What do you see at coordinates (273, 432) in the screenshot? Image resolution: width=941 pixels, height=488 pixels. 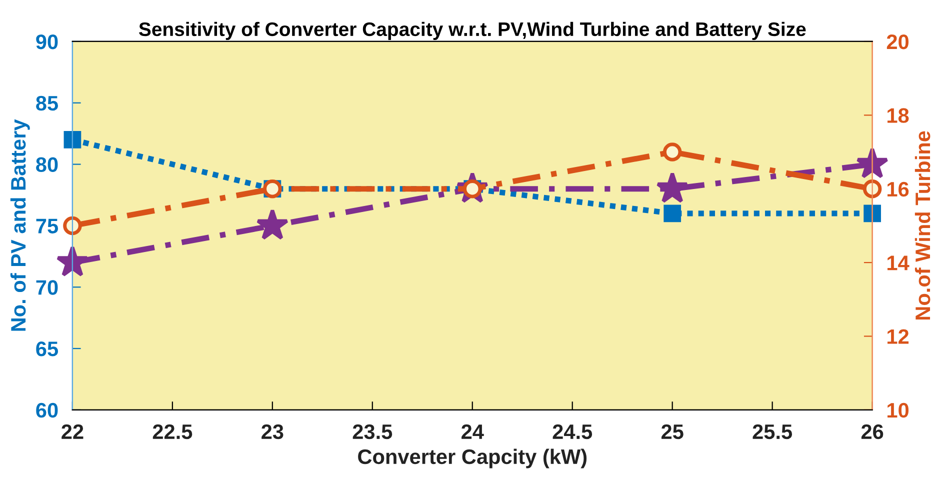 I see `x-tick-label: 23` at bounding box center [273, 432].